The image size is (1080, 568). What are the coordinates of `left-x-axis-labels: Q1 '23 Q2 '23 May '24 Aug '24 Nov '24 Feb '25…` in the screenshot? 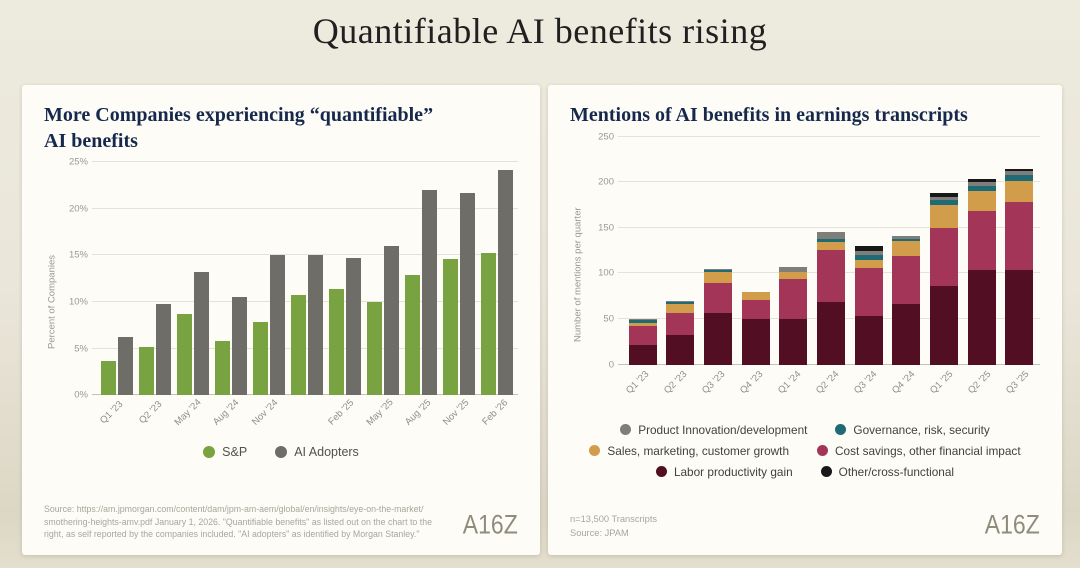 It's located at (307, 420).